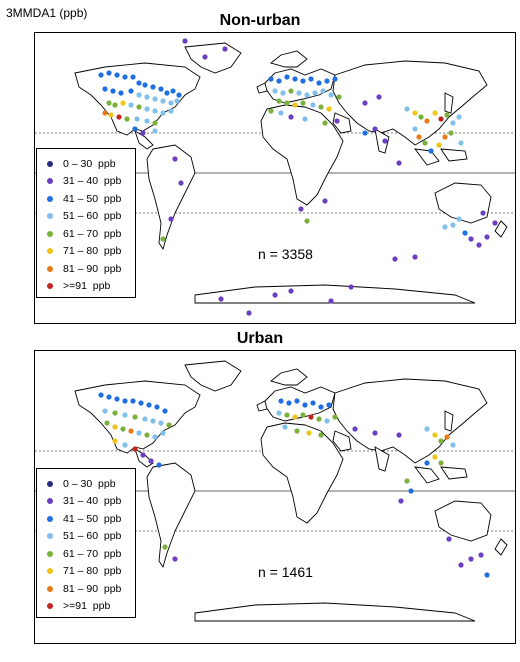 The width and height of the screenshot is (520, 662). Describe the element at coordinates (87, 606) in the screenshot. I see `legend-label: >=91 ppb` at that location.